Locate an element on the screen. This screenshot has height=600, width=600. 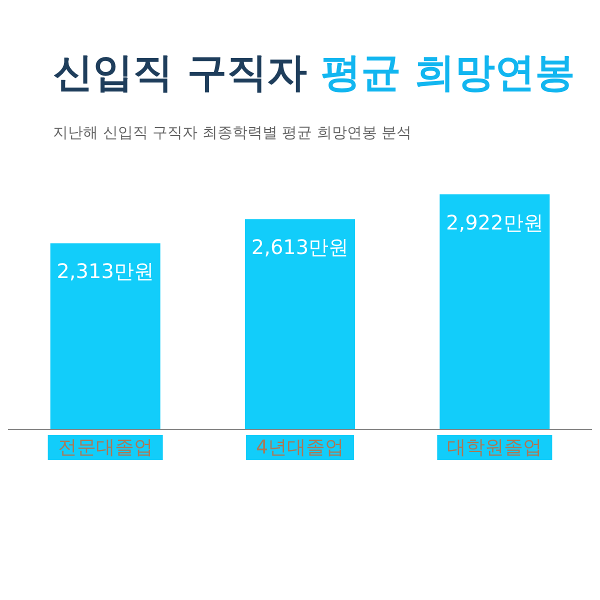
x-tick-label: 전문대졸업 is located at coordinates (105, 447).